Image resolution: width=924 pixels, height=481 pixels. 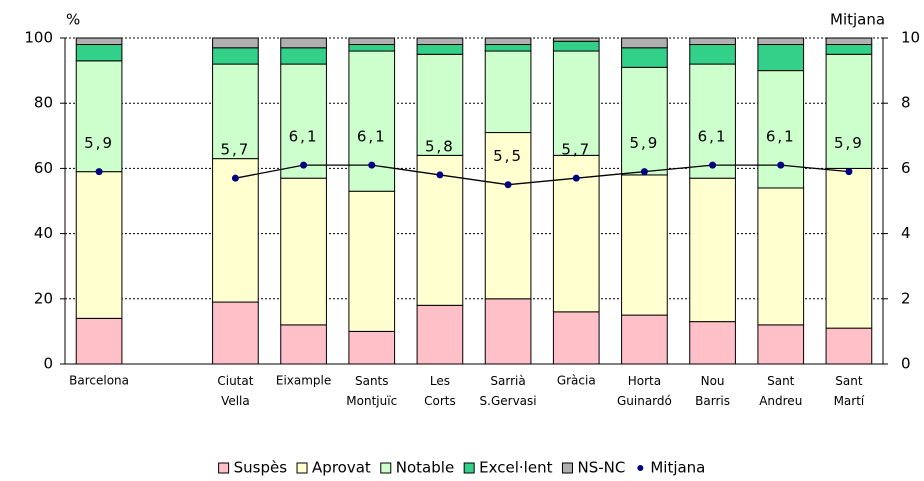 What do you see at coordinates (601, 468) in the screenshot?
I see `legend-label: NS-NC` at bounding box center [601, 468].